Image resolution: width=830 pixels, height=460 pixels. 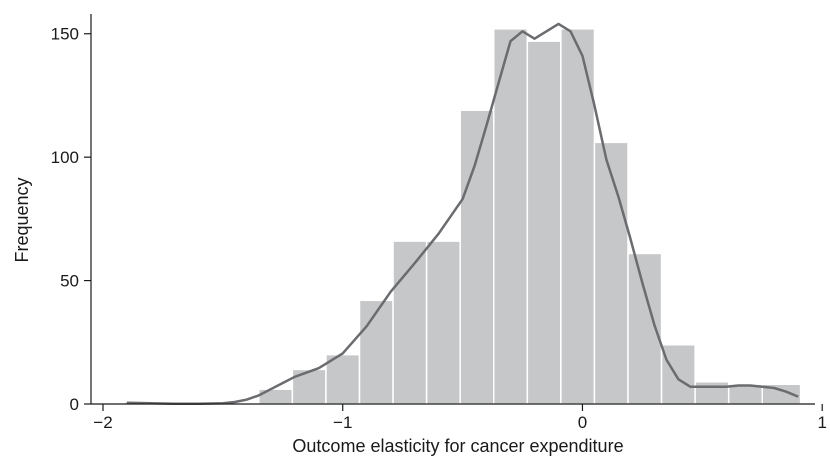 I want to click on y-tick-label: 100, so click(x=65, y=157).